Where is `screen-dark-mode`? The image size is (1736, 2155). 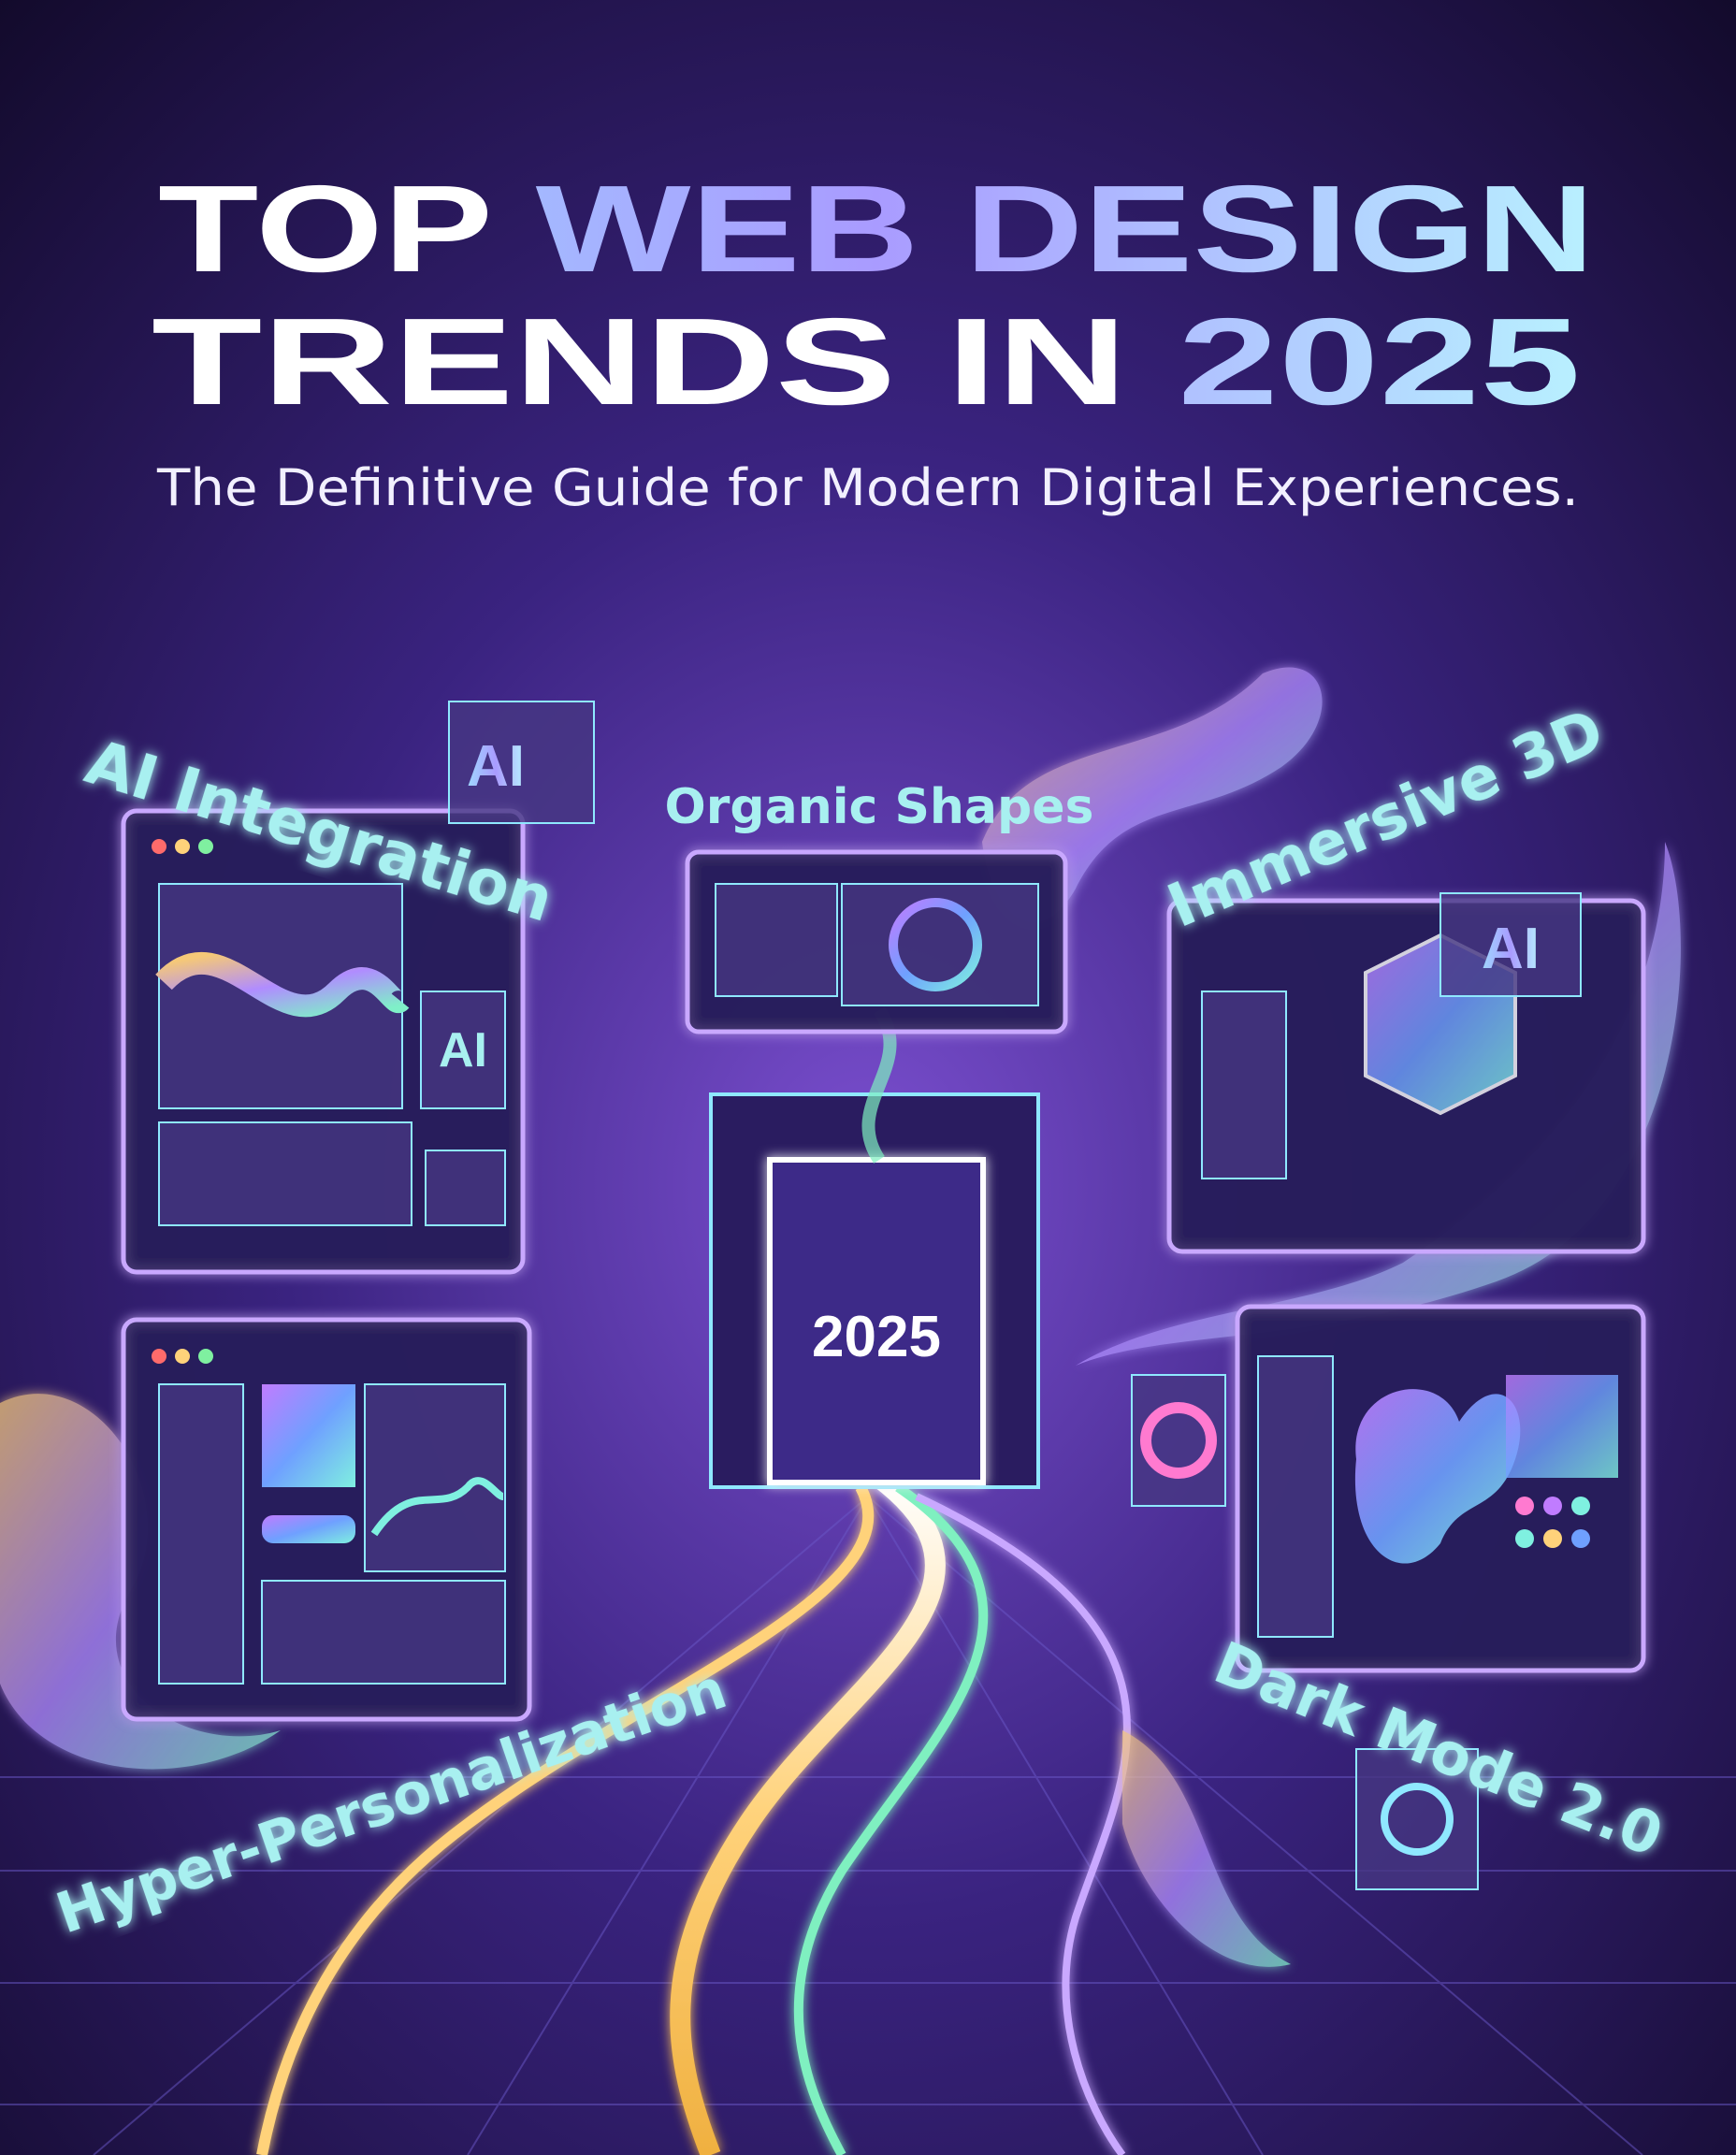 screen-dark-mode is located at coordinates (1388, 1597).